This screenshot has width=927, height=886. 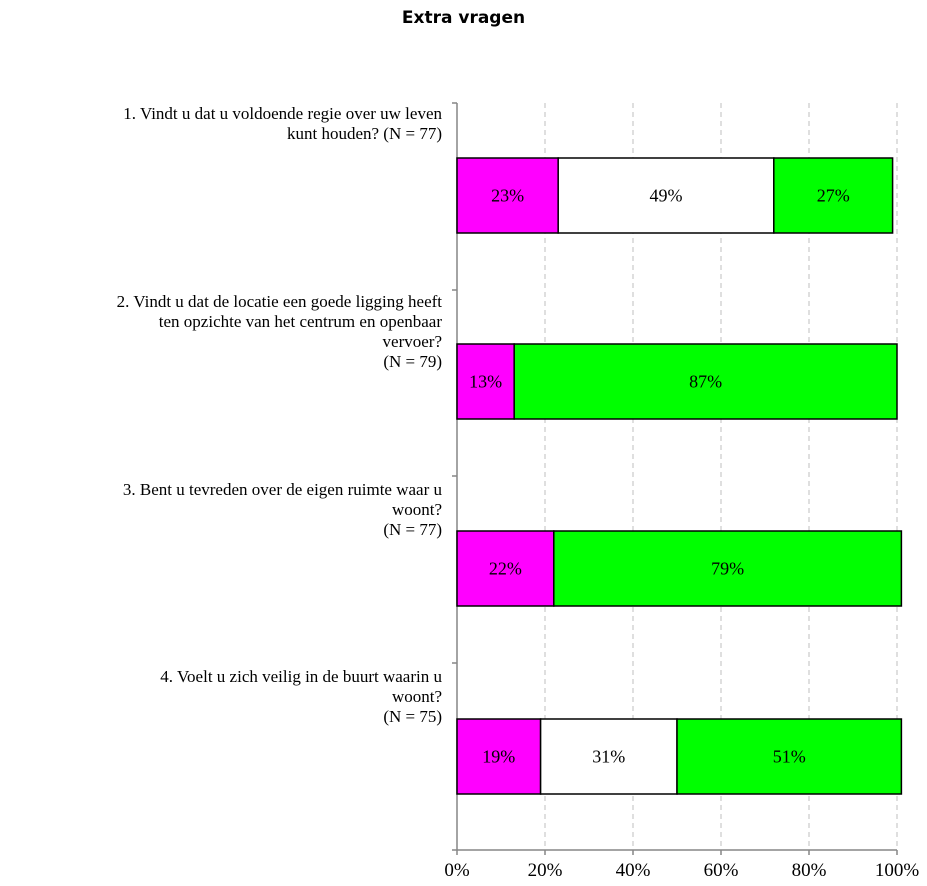 I want to click on data-label: 51%, so click(x=789, y=757).